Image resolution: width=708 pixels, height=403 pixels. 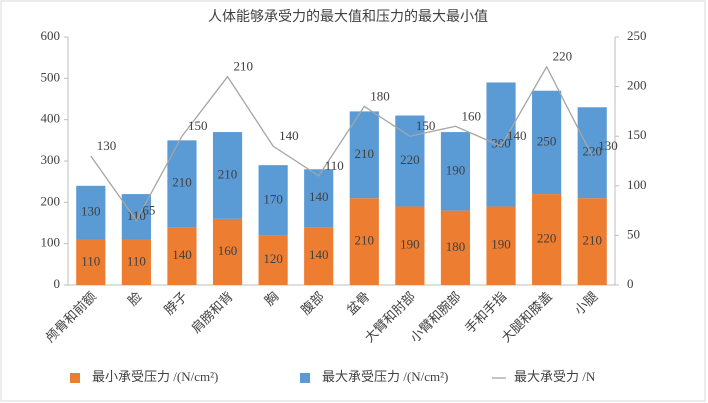 I want to click on line-value-label: 180, so click(x=380, y=95).